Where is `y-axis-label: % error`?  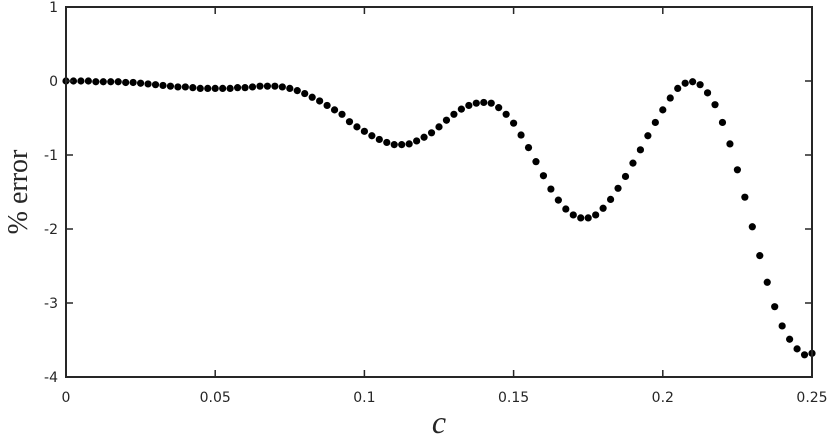 y-axis-label: % error is located at coordinates (18, 191).